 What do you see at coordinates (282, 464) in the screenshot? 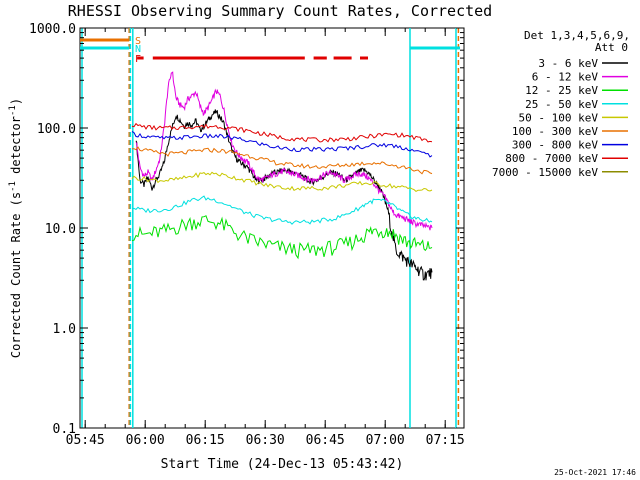
I see `x-axis-label: Start Time (24-Dec-13 05:43:42)` at bounding box center [282, 464].